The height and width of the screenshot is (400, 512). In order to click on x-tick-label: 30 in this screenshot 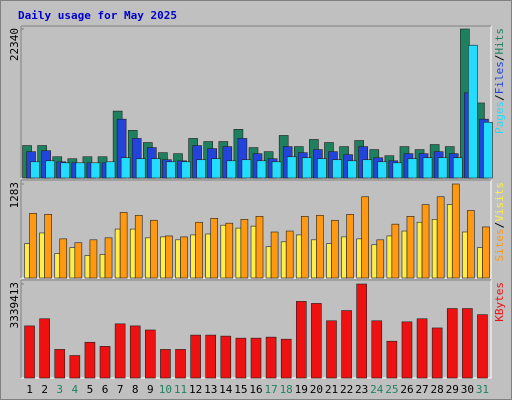, I will do `click(467, 389)`.